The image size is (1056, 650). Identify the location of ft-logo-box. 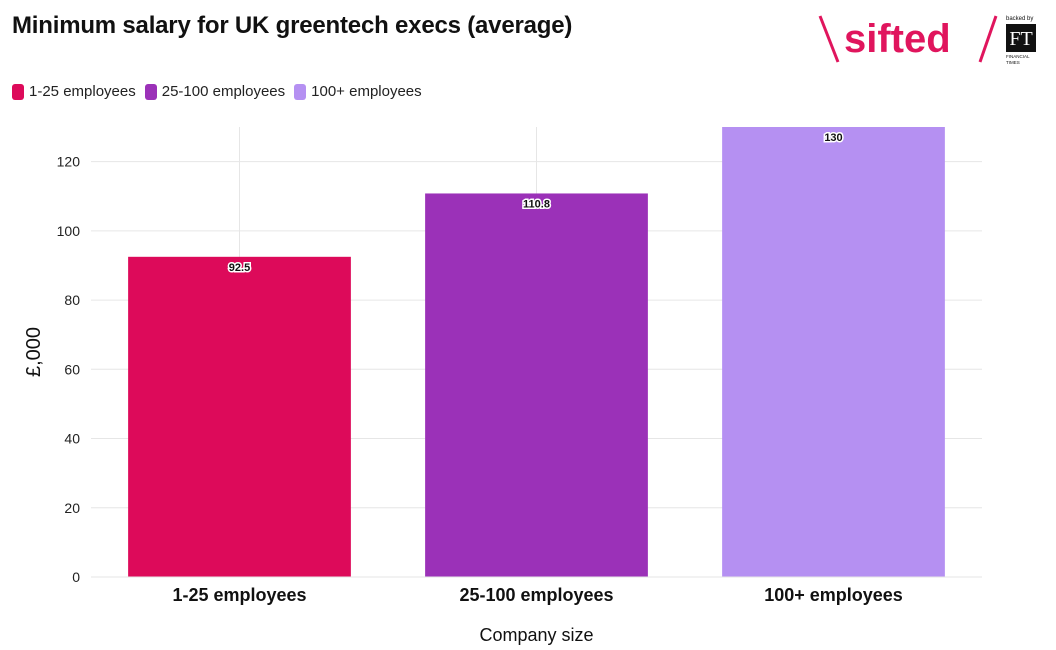
(1021, 38).